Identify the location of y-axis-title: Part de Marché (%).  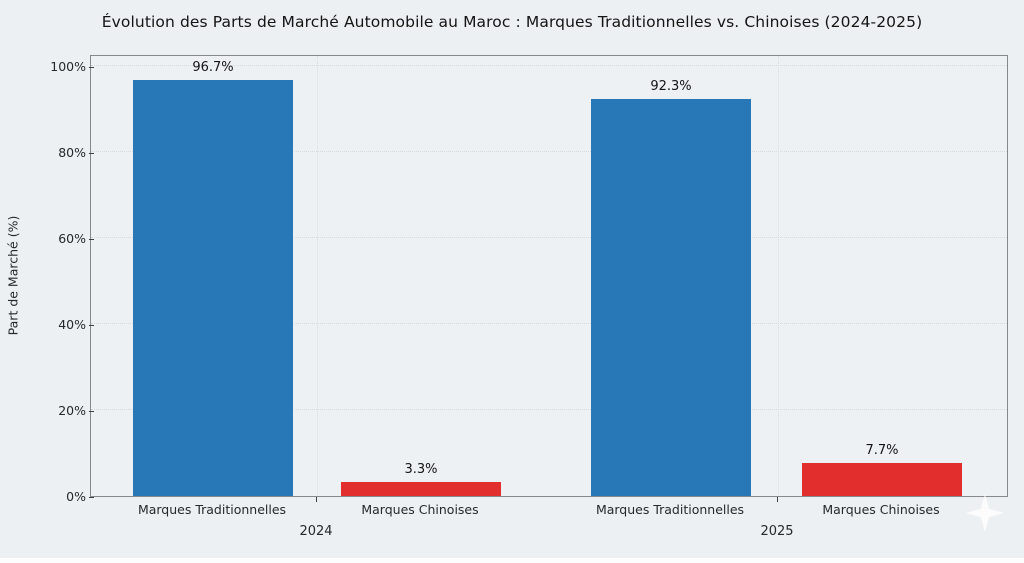
(13, 275).